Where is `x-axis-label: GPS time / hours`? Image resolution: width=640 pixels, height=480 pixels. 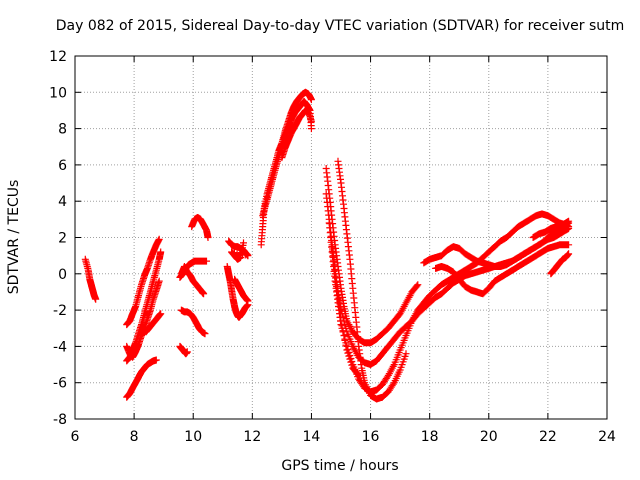 x-axis-label: GPS time / hours is located at coordinates (339, 466).